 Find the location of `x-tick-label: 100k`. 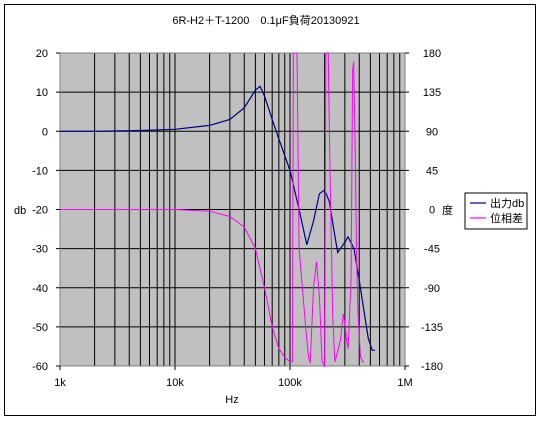

x-tick-label: 100k is located at coordinates (290, 383).